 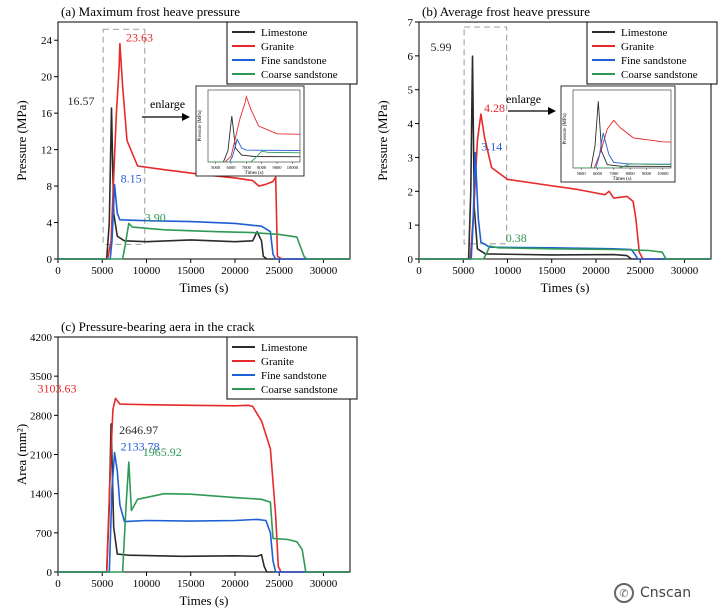 I want to click on inset-series-granite, so click(x=622, y=143).